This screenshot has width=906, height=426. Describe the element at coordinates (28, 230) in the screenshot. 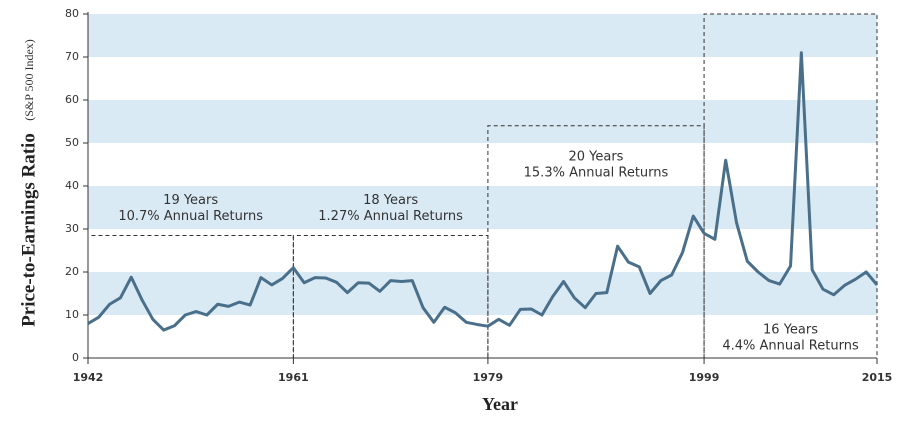

I see `y-label: Price-to-Earnings Ratio` at that location.